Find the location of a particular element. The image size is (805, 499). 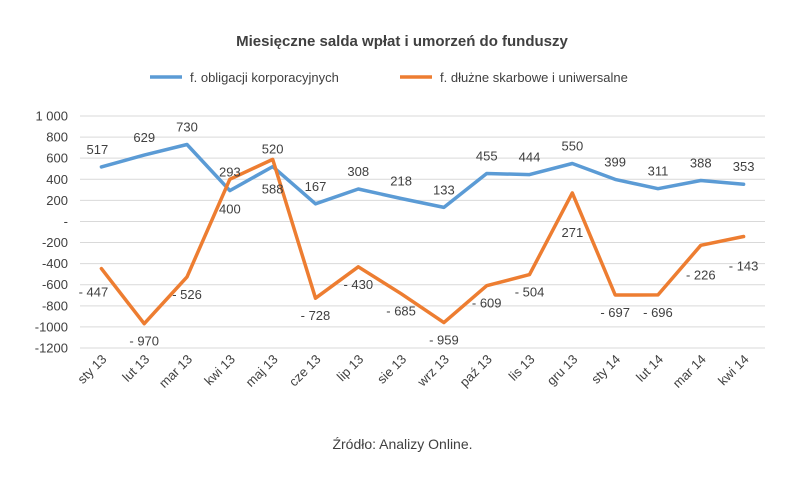

y-tick-label: 600 is located at coordinates (57, 158).